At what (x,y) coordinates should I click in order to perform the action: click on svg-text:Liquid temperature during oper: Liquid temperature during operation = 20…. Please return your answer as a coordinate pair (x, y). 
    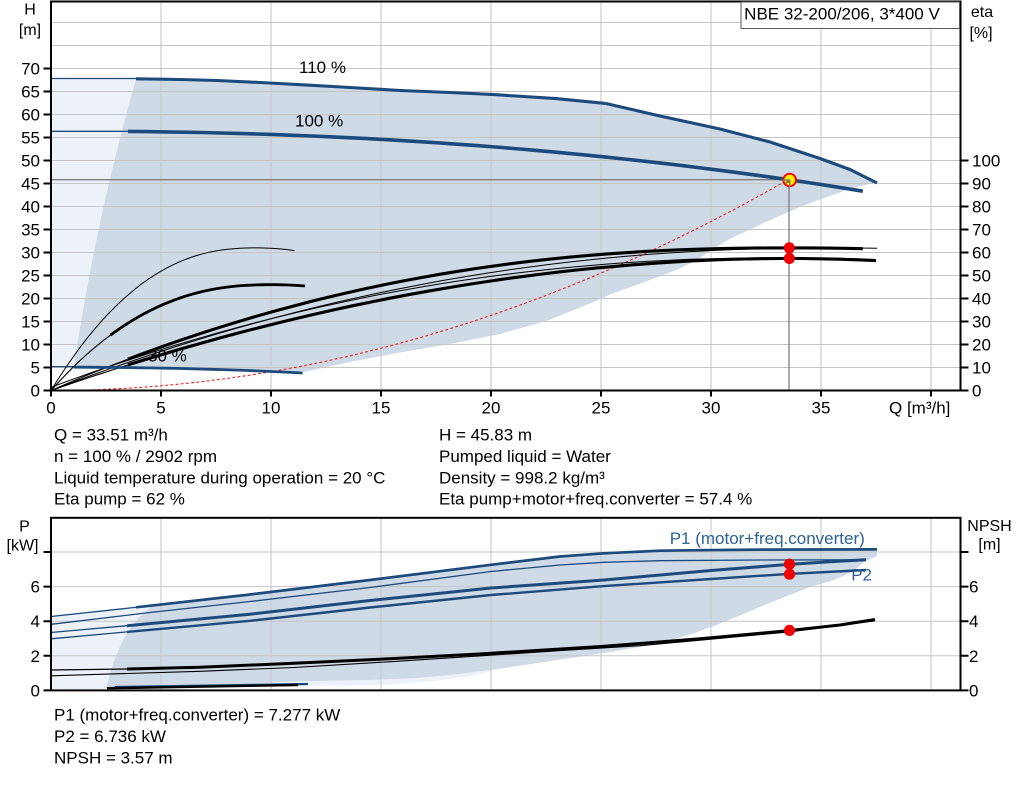
    Looking at the image, I should click on (219, 477).